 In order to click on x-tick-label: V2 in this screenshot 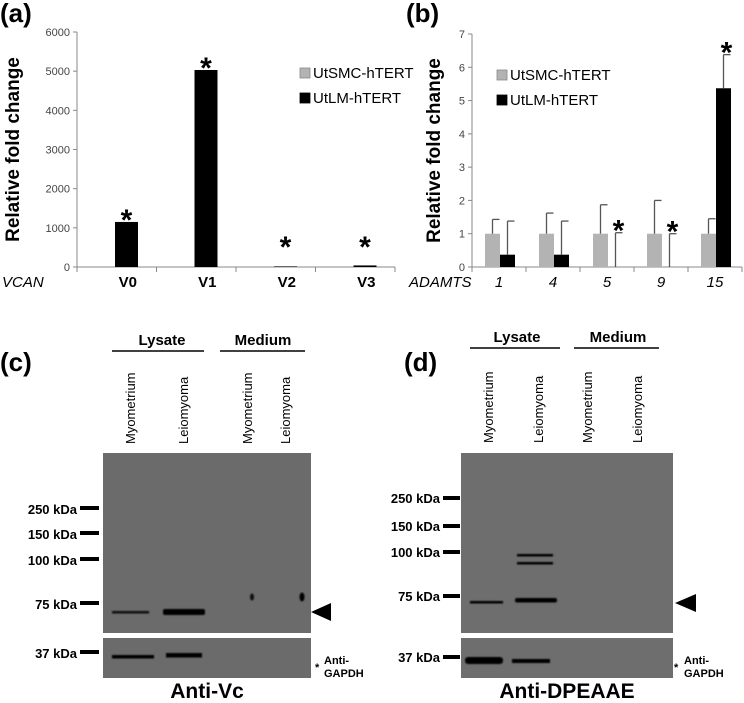, I will do `click(287, 282)`.